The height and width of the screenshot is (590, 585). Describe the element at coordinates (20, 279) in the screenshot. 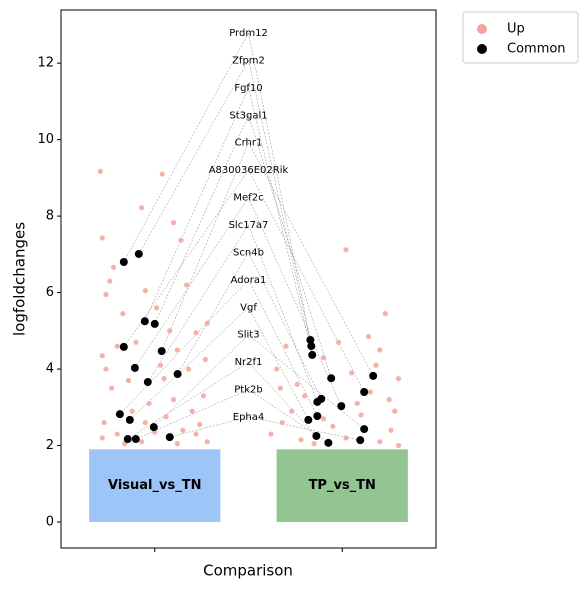

I see `y-axis-label: logfoldchanges` at that location.